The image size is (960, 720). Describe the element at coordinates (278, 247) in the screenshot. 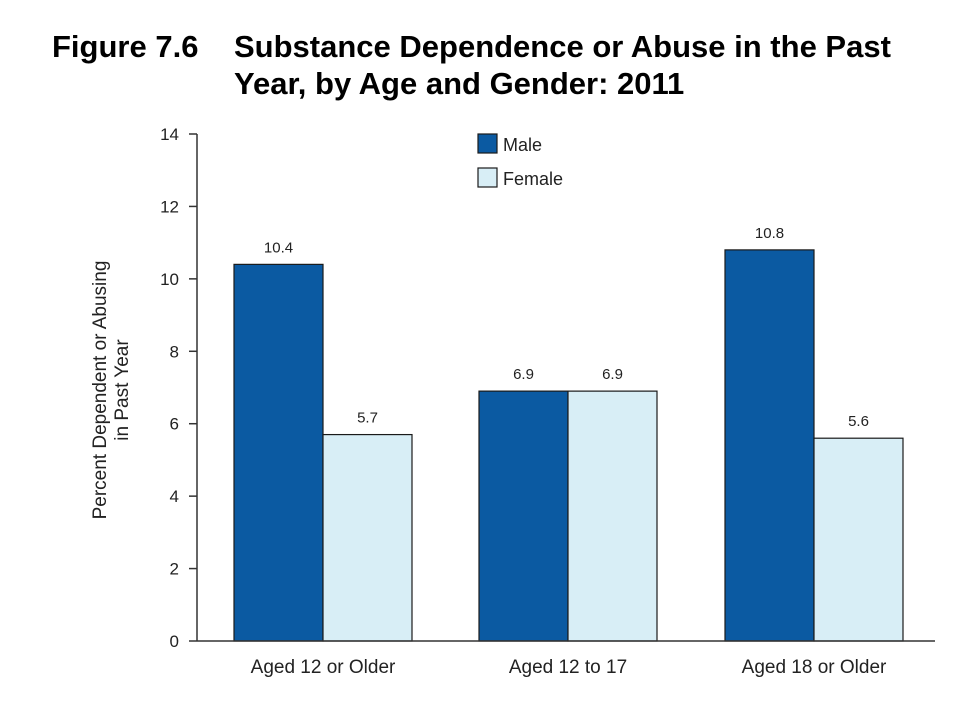

I see `data-label: 10.4` at that location.